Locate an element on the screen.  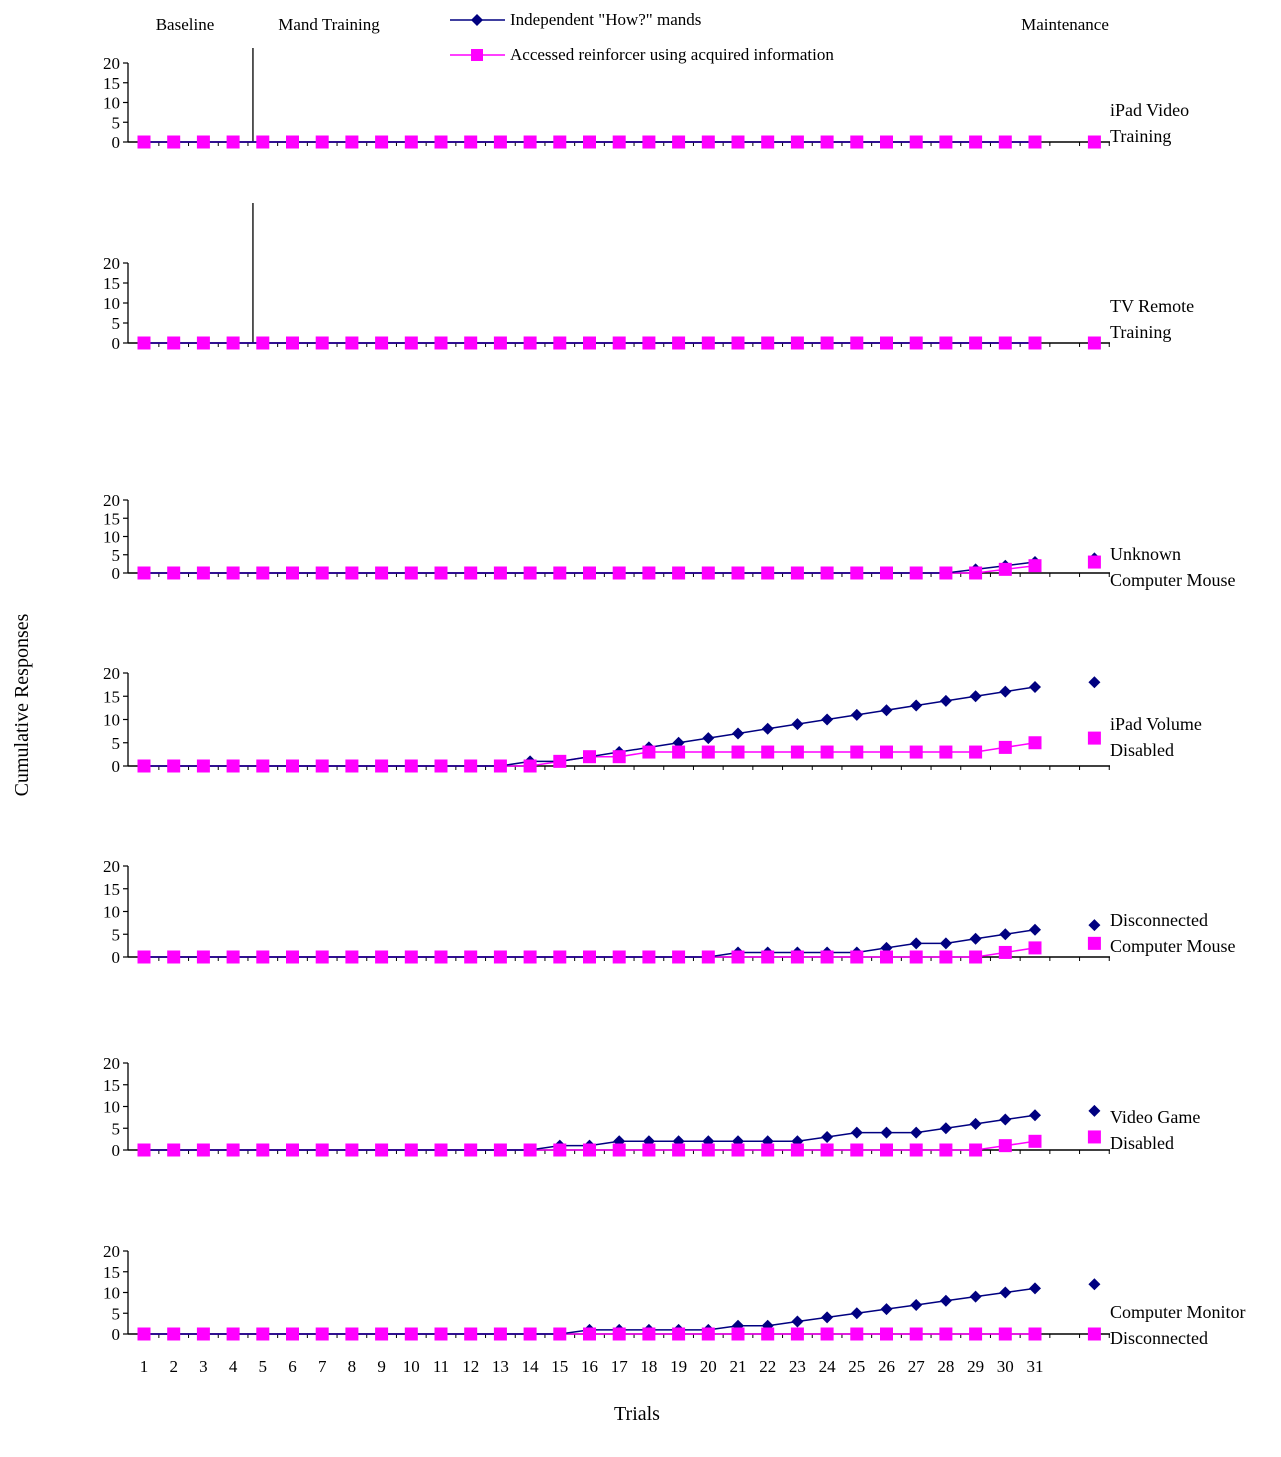
x-tick-label: 5 is located at coordinates (263, 1366).